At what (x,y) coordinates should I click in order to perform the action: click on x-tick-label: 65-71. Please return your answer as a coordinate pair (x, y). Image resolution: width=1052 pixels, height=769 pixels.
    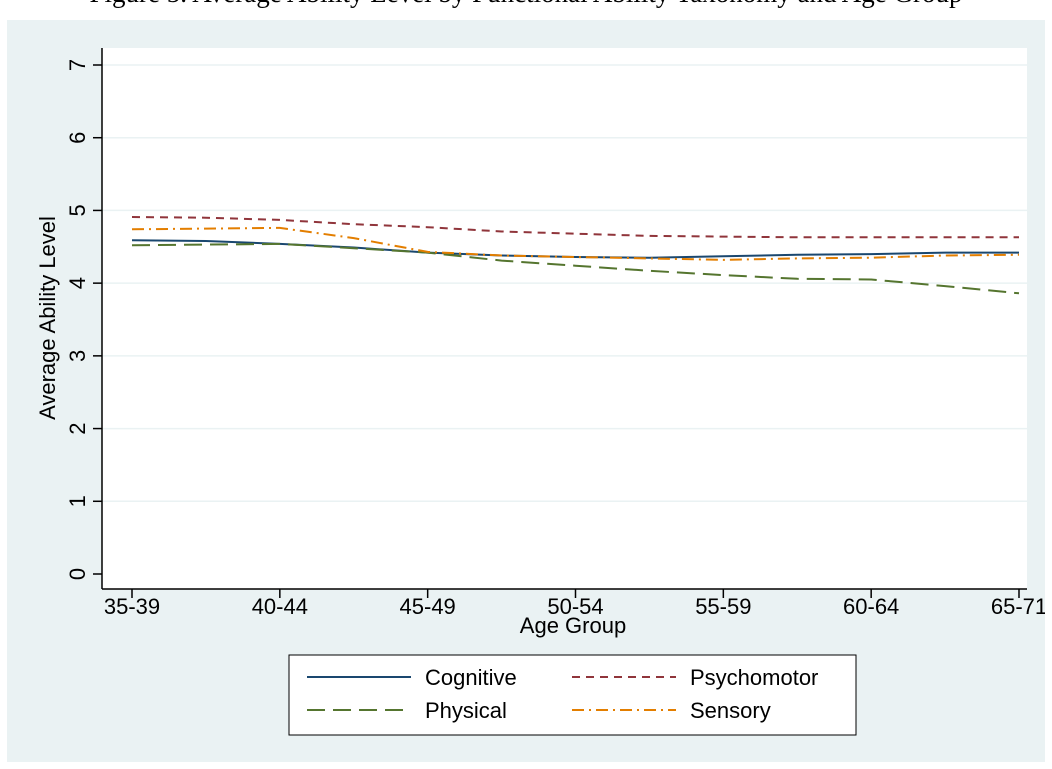
    Looking at the image, I should click on (1018, 606).